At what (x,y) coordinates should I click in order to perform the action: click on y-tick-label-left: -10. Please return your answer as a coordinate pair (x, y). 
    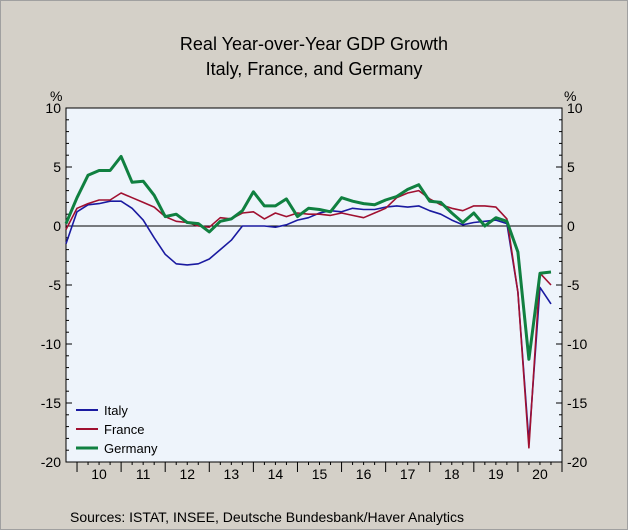
    Looking at the image, I should click on (51, 344).